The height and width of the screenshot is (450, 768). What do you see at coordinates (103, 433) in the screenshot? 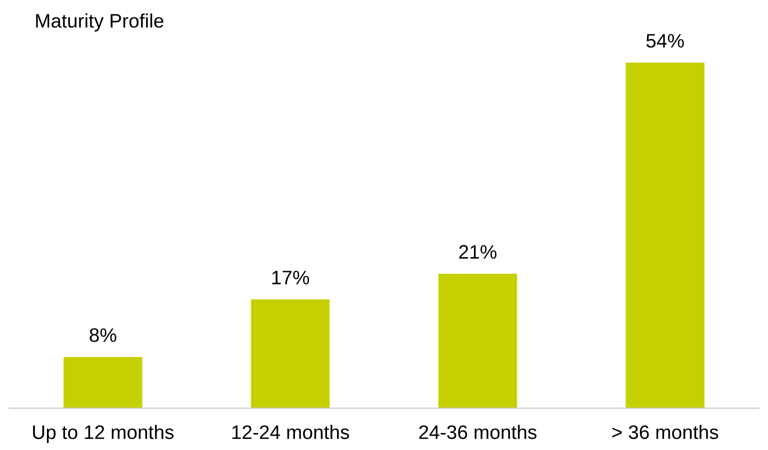
I see `x-tick-label: Up to 12 months` at bounding box center [103, 433].